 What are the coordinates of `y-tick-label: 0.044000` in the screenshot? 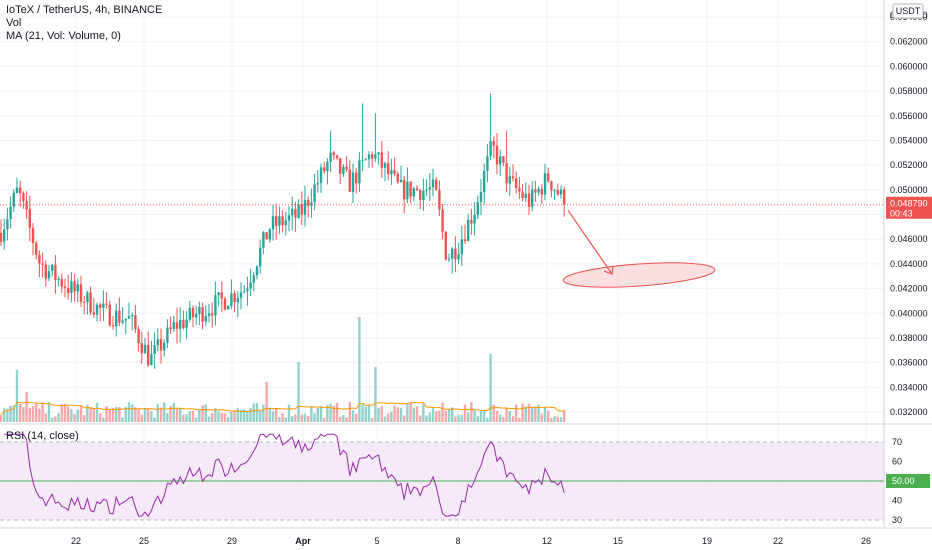 It's located at (909, 264).